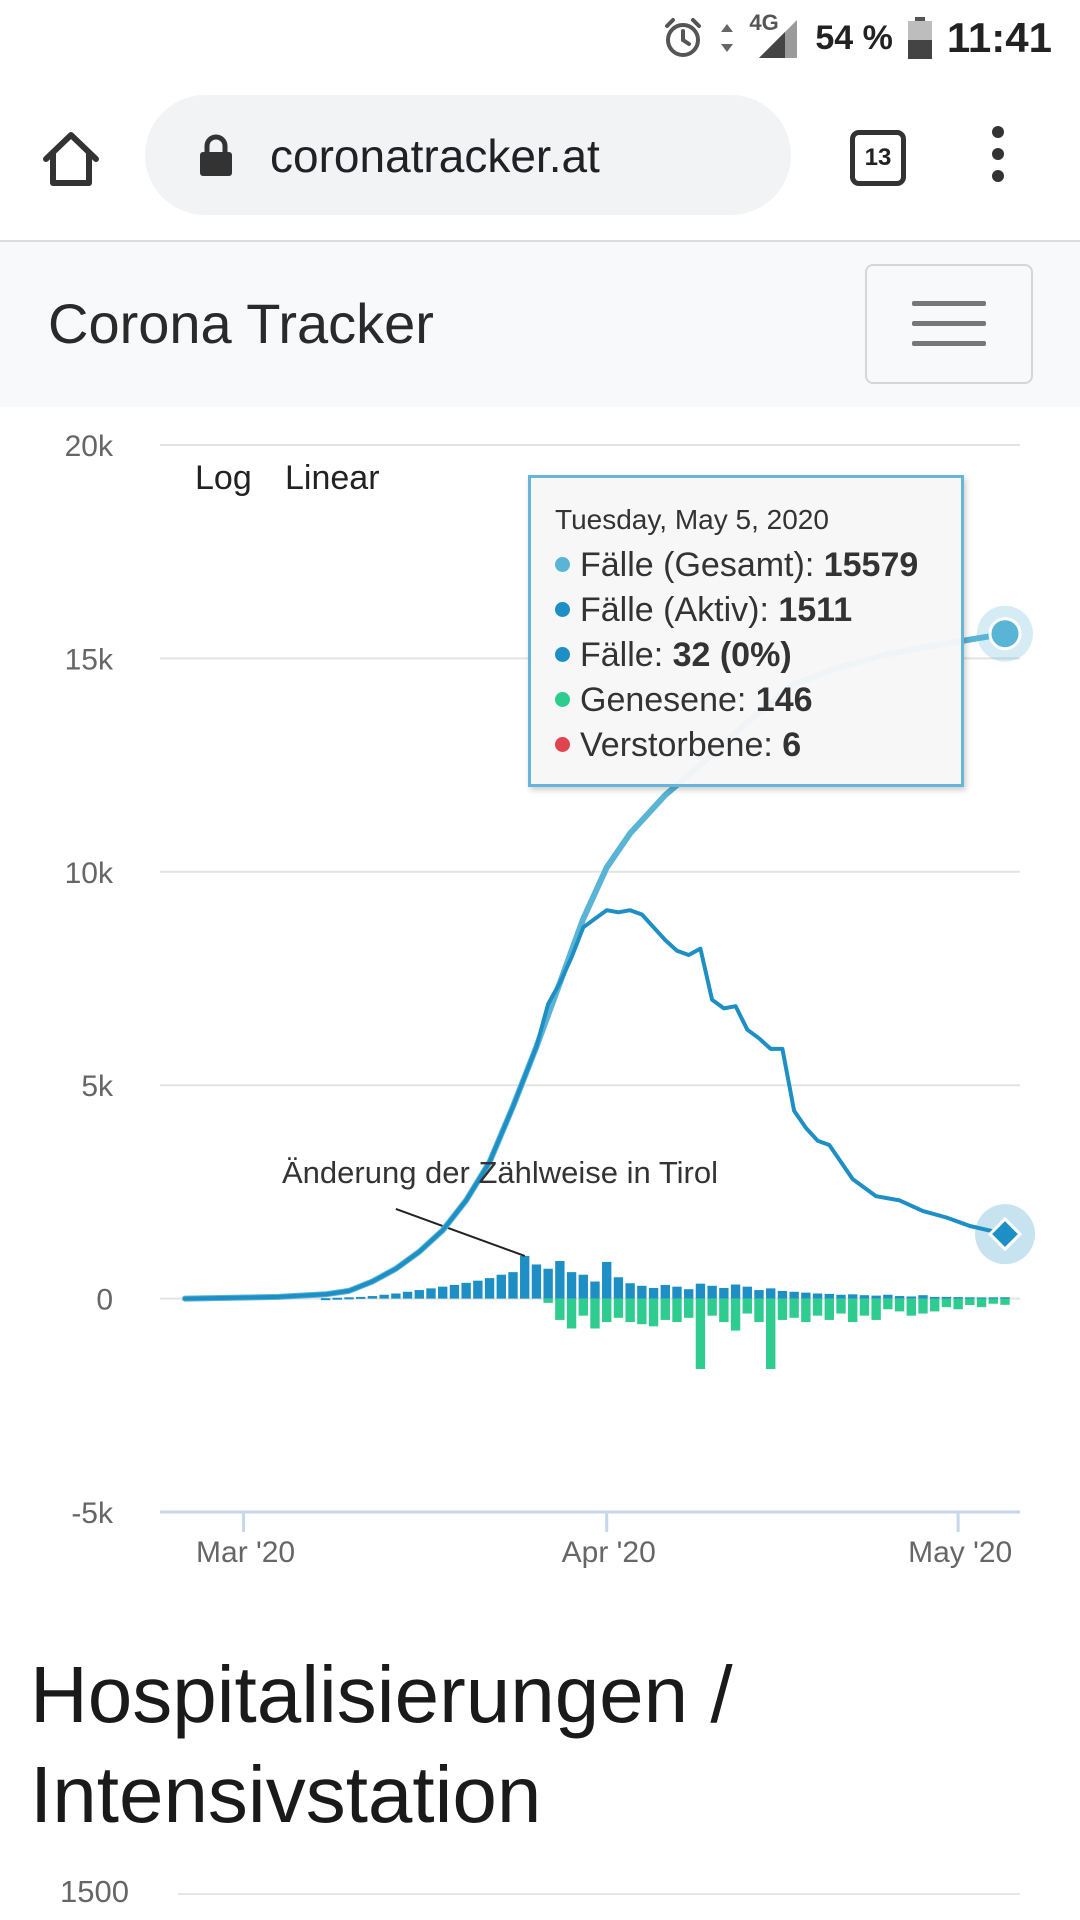 The height and width of the screenshot is (1920, 1080). I want to click on hamburger-line, so click(949, 323).